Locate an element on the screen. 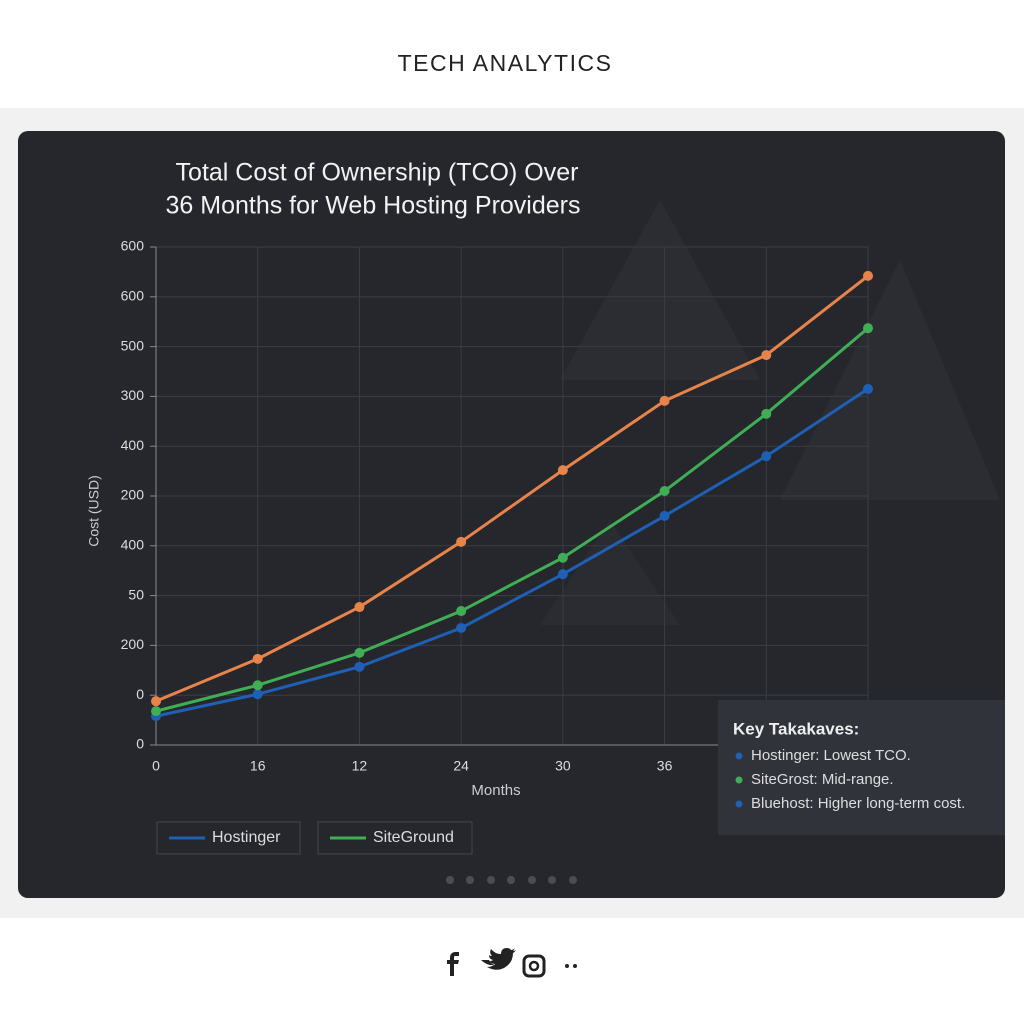 The width and height of the screenshot is (1024, 1024). facebook-icon is located at coordinates (453, 964).